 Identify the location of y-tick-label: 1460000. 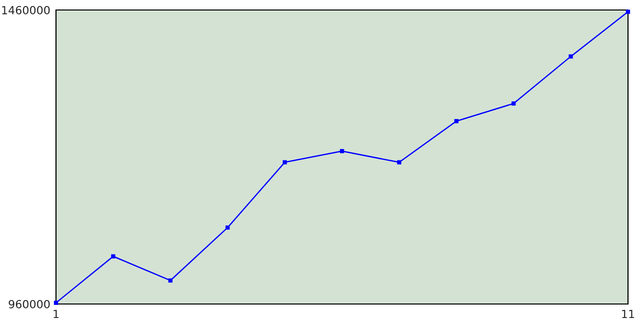
(26, 10).